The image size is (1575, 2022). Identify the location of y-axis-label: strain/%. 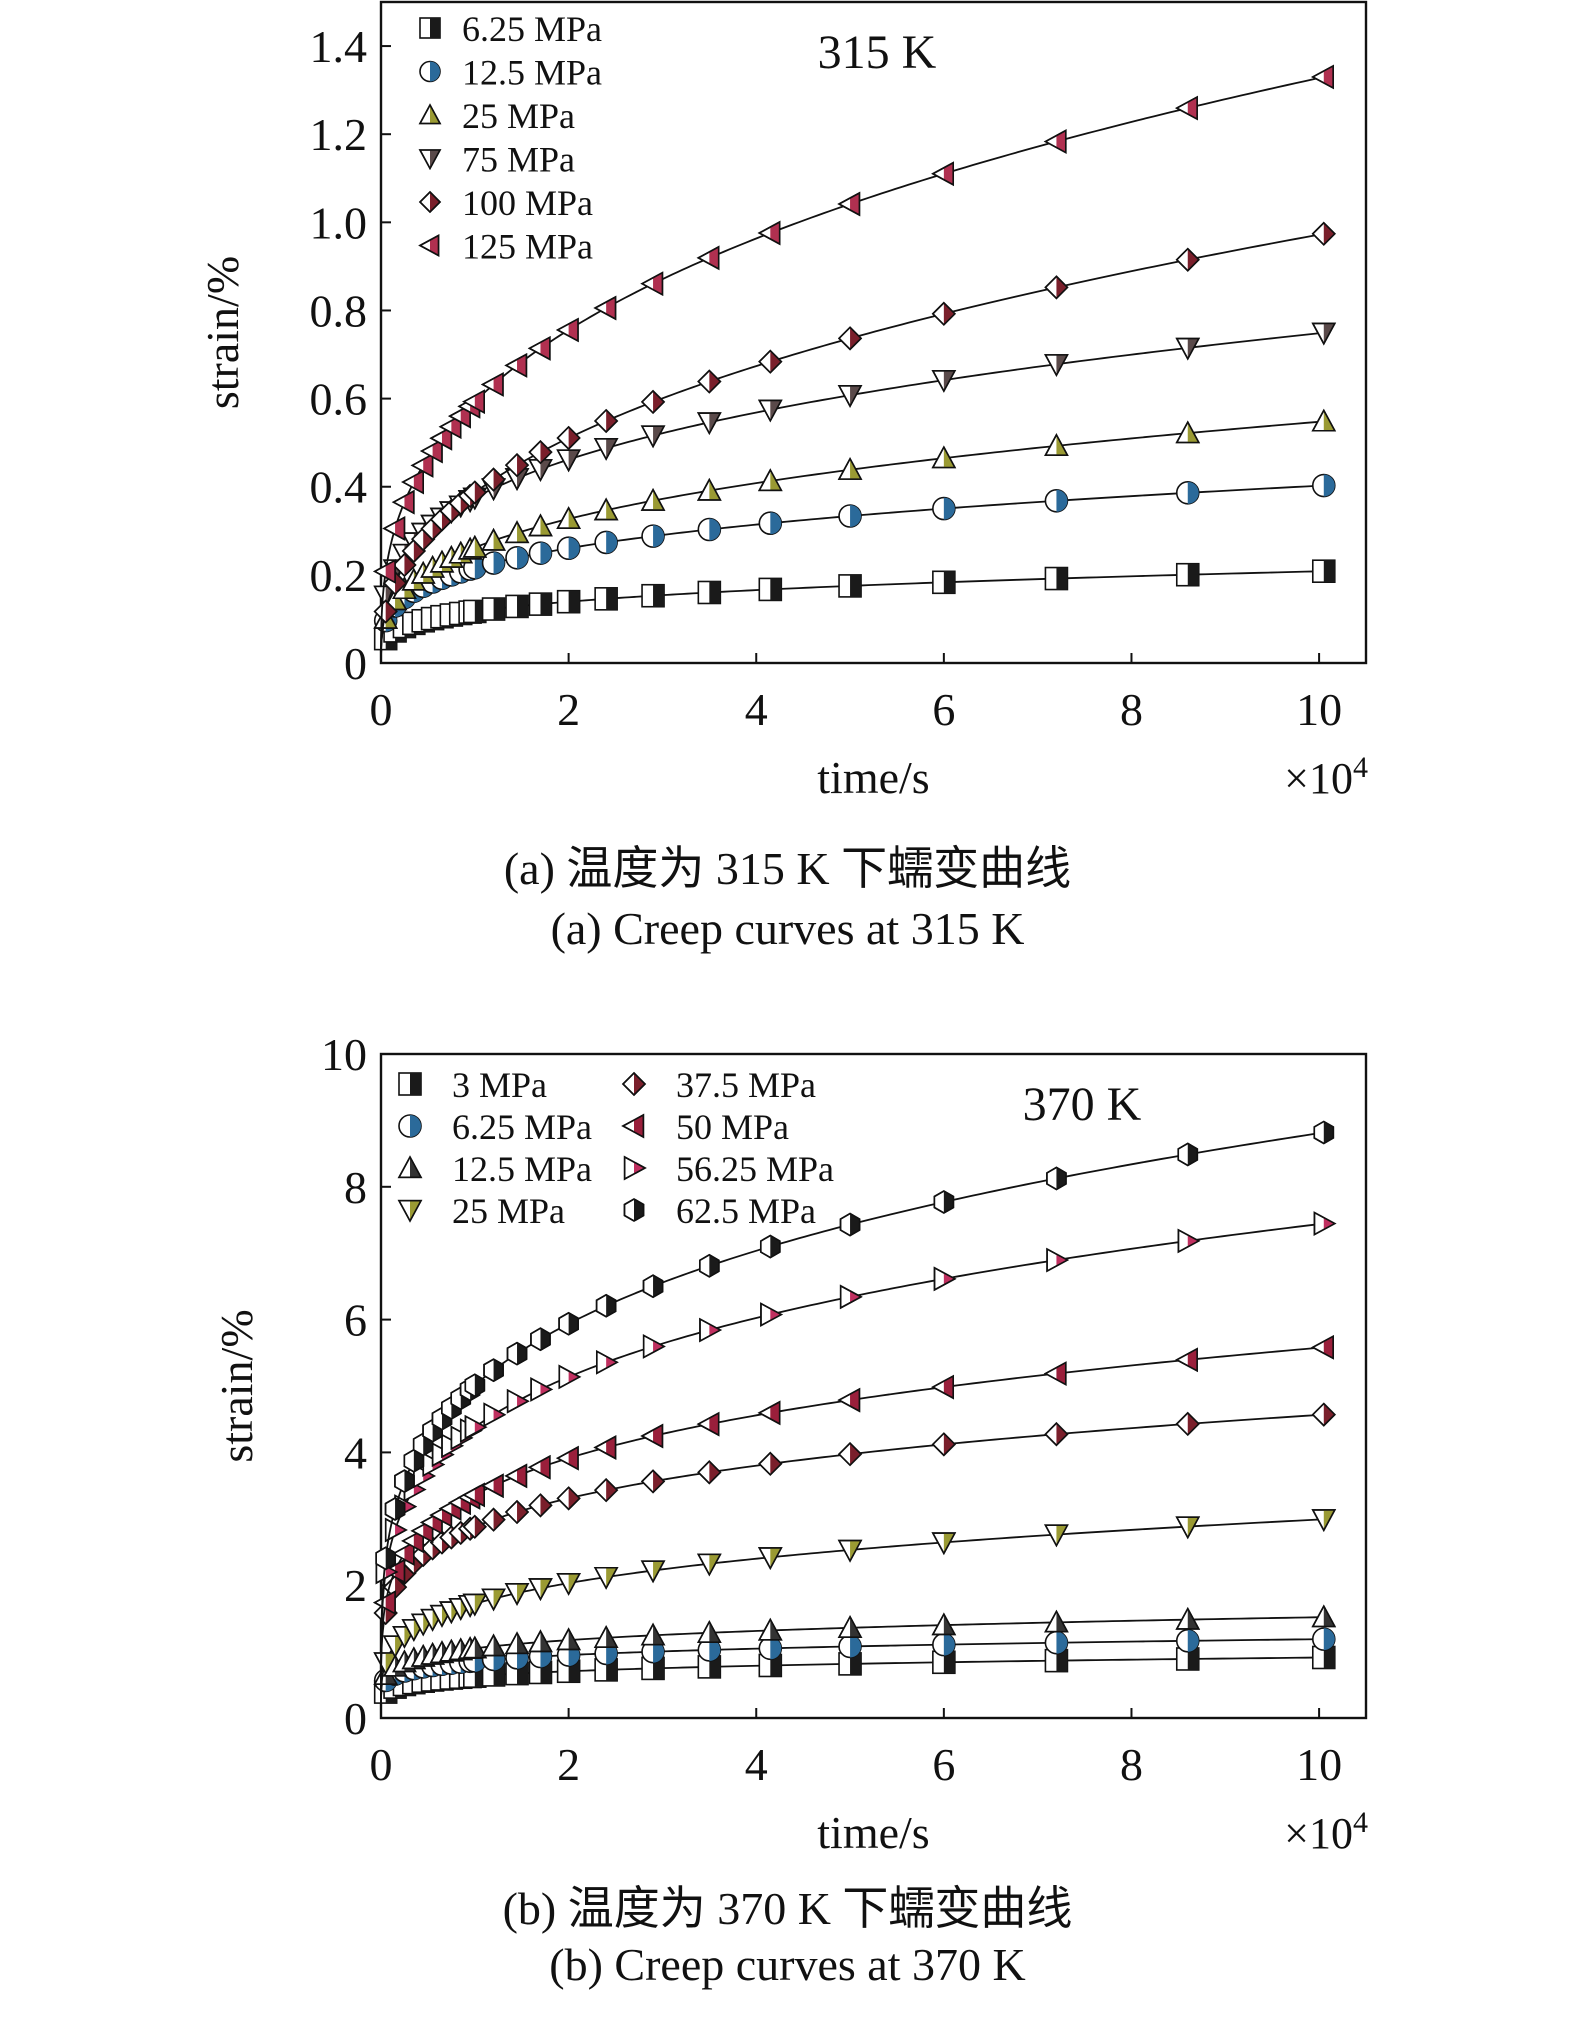
(222, 332).